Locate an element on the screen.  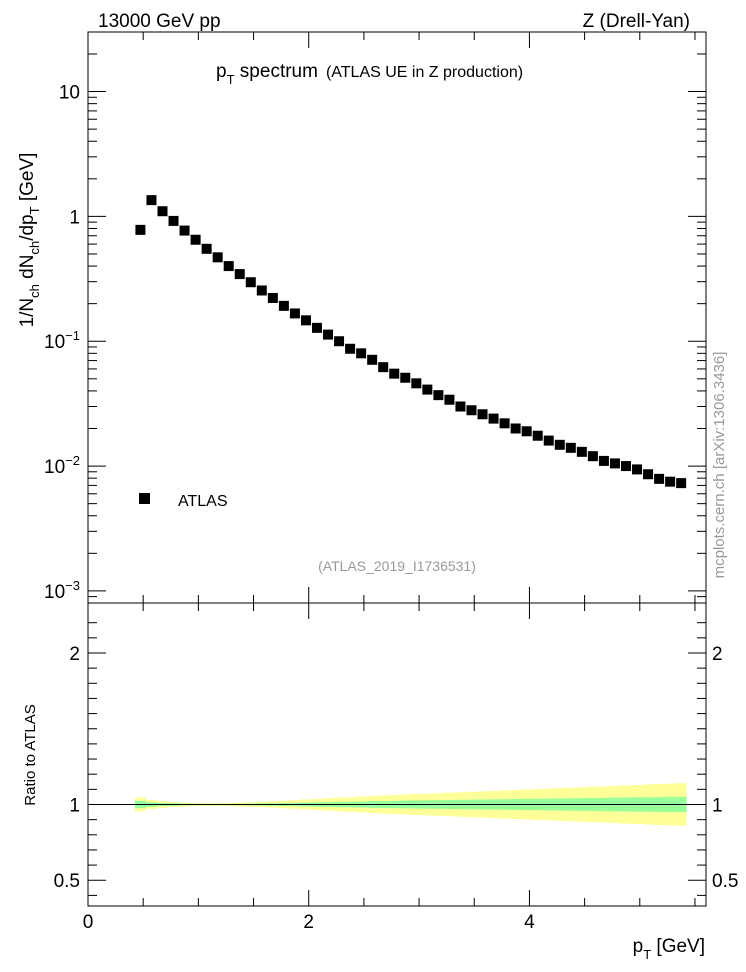
y-tick-label-upper: 1 is located at coordinates (74, 217).